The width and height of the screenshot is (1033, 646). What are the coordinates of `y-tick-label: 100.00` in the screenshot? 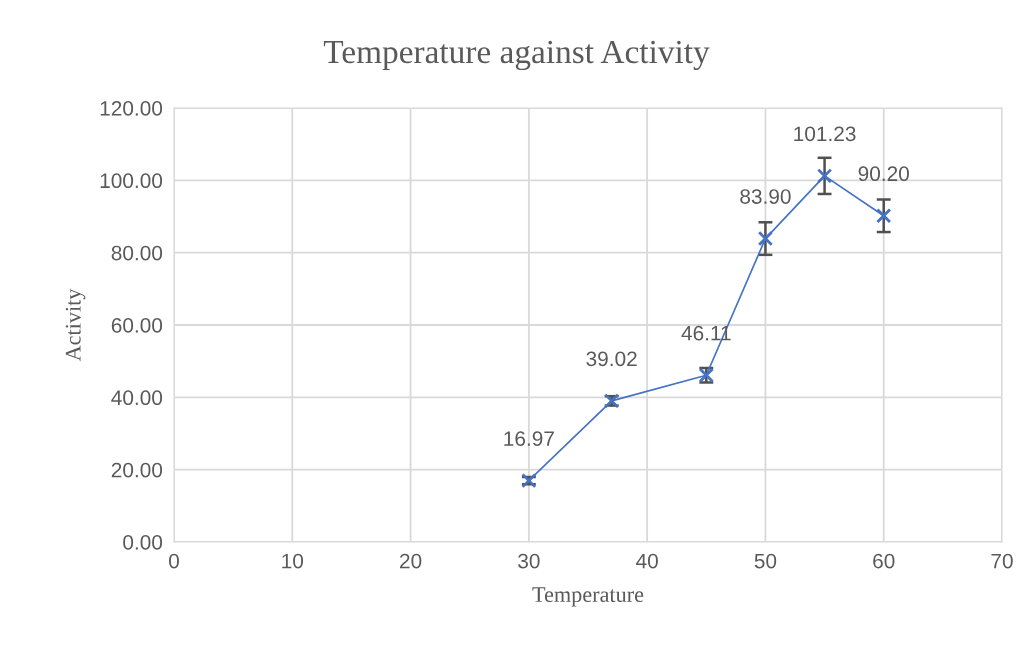 It's located at (131, 181).